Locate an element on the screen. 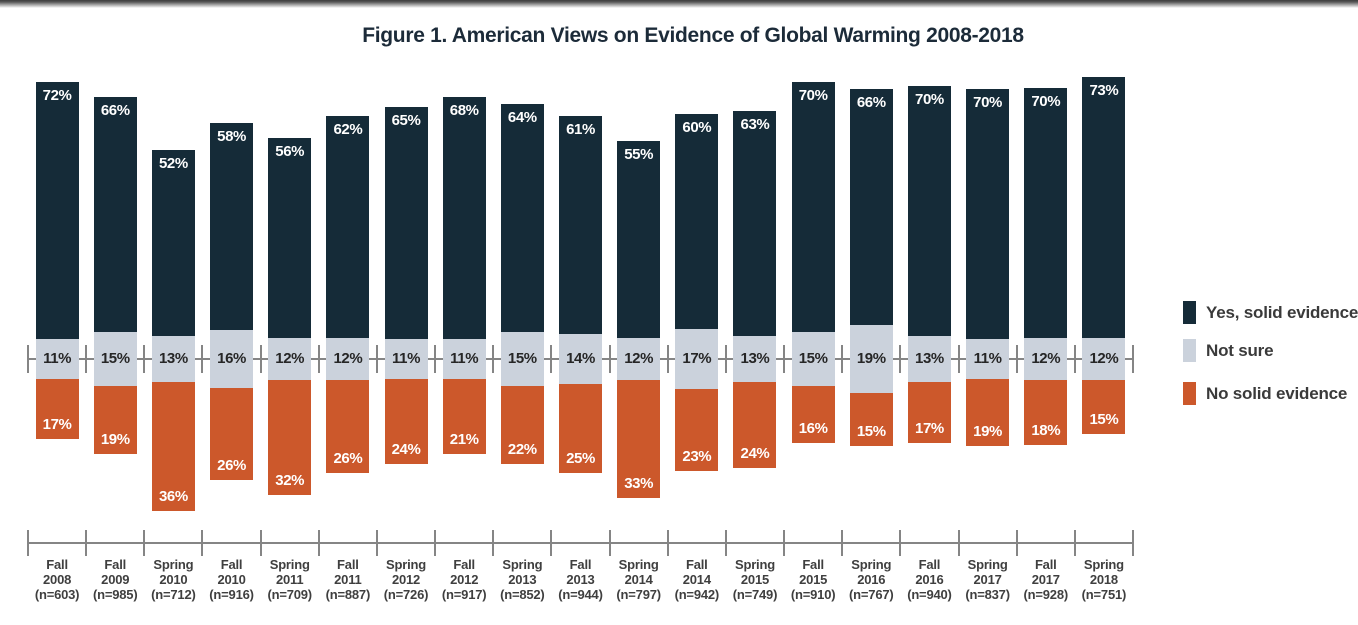 This screenshot has width=1358, height=625. x-tick-label: Spring 2010 (n=712) is located at coordinates (173, 579).